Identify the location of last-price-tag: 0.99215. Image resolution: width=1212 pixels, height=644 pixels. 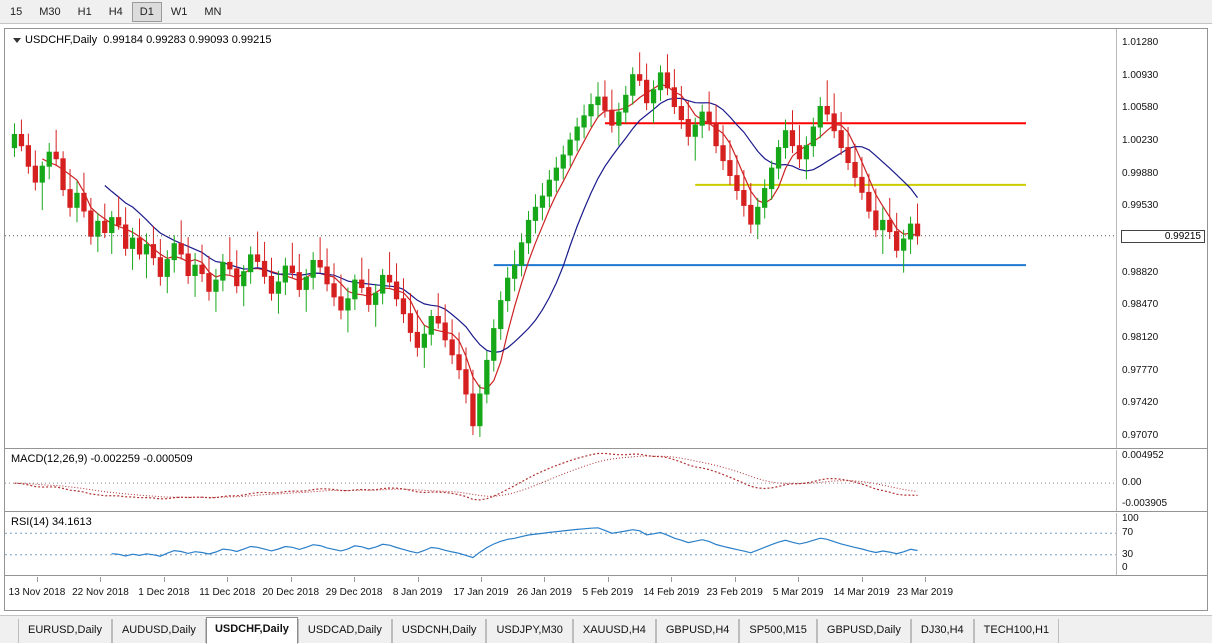
(1163, 236).